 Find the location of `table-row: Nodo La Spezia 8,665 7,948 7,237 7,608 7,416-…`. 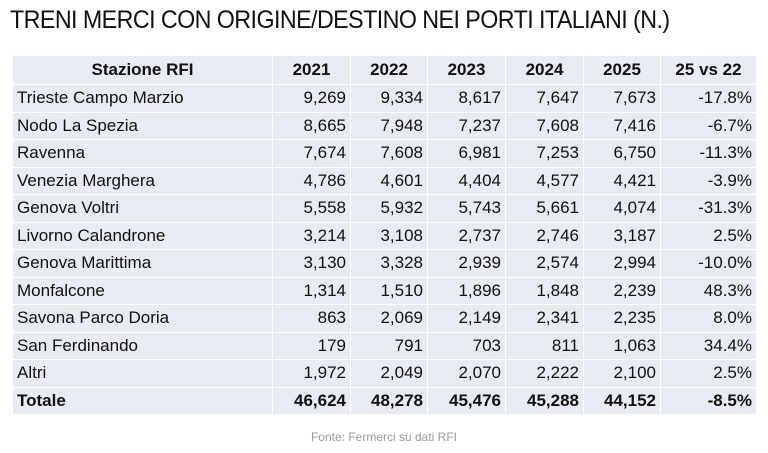

table-row: Nodo La Spezia 8,665 7,948 7,237 7,608 7,416-… is located at coordinates (384, 125).